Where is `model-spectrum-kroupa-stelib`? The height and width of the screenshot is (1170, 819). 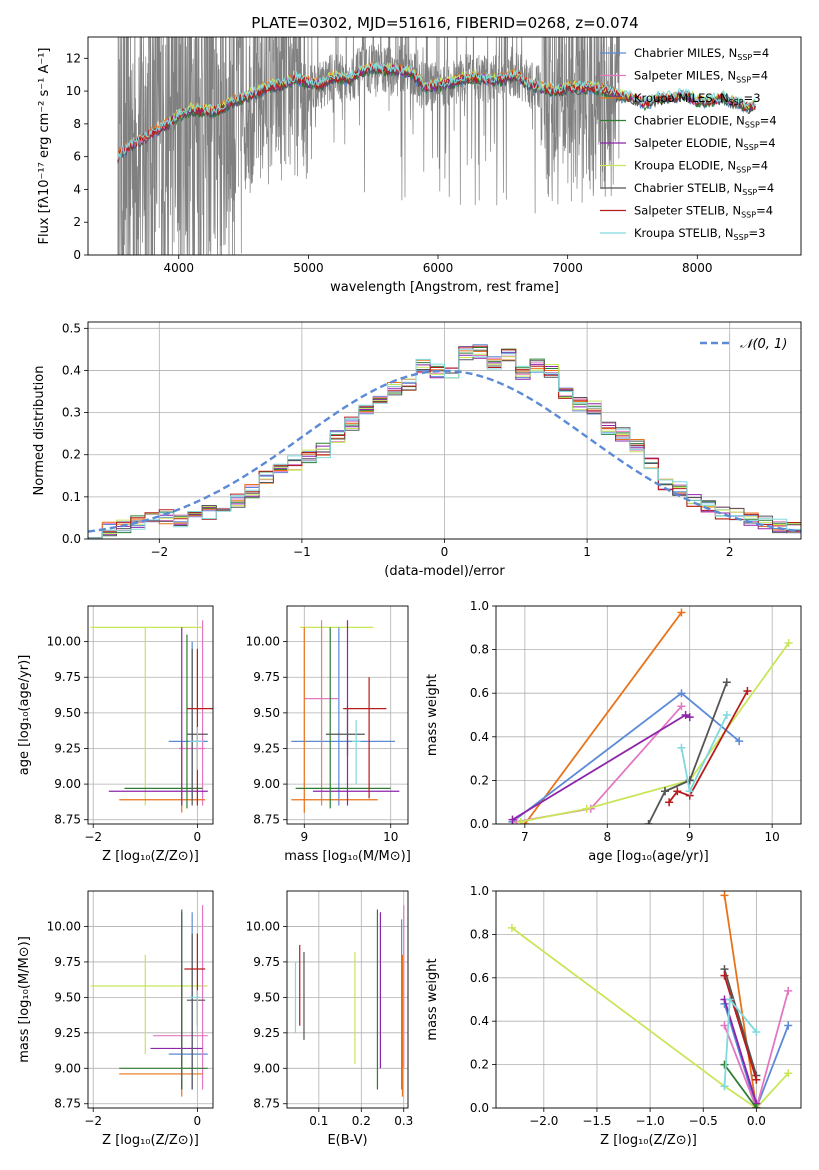 model-spectrum-kroupa-stelib is located at coordinates (437, 110).